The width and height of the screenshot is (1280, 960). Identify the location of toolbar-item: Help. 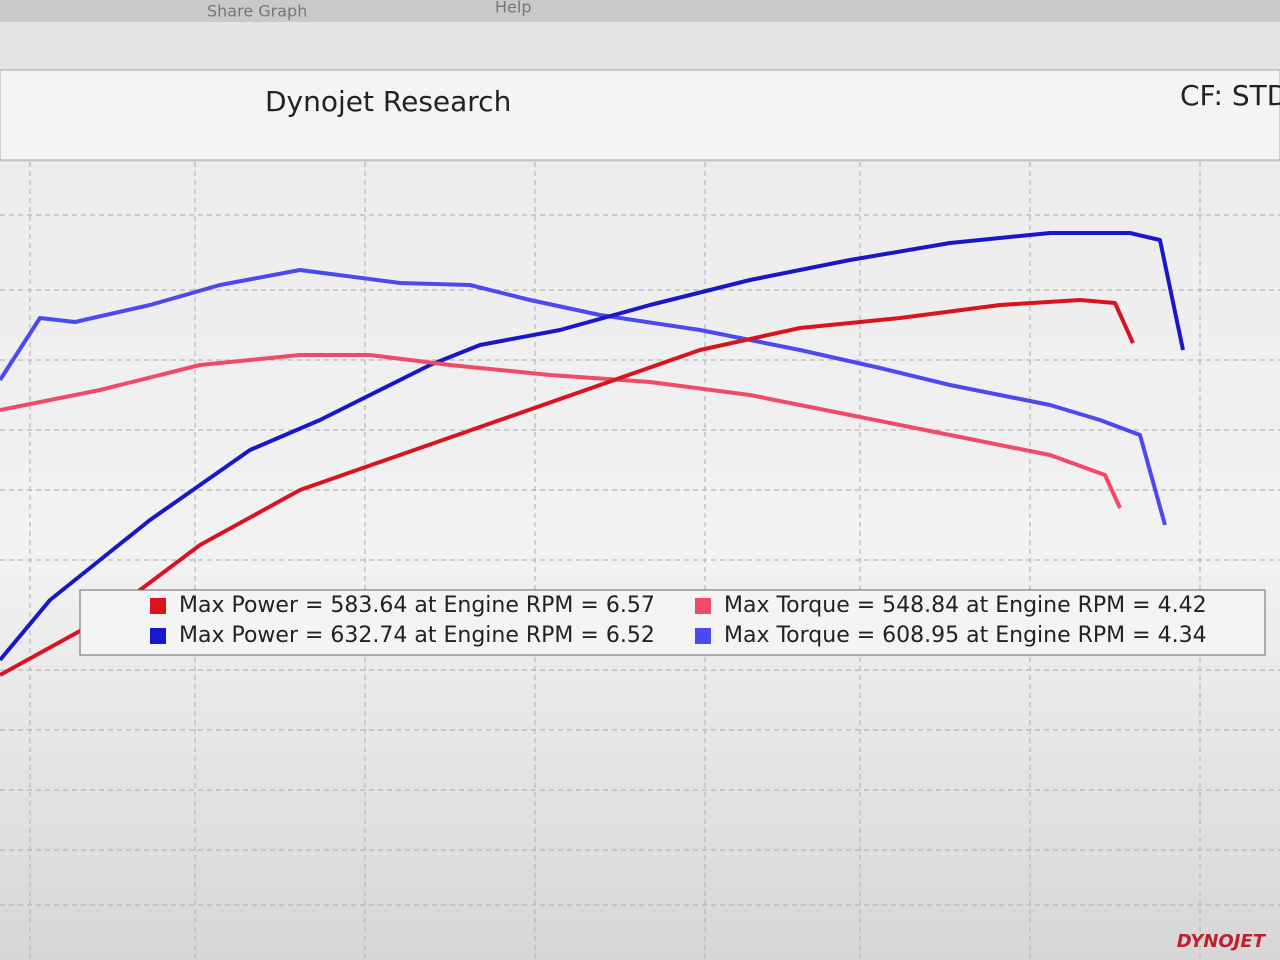
(513, 8).